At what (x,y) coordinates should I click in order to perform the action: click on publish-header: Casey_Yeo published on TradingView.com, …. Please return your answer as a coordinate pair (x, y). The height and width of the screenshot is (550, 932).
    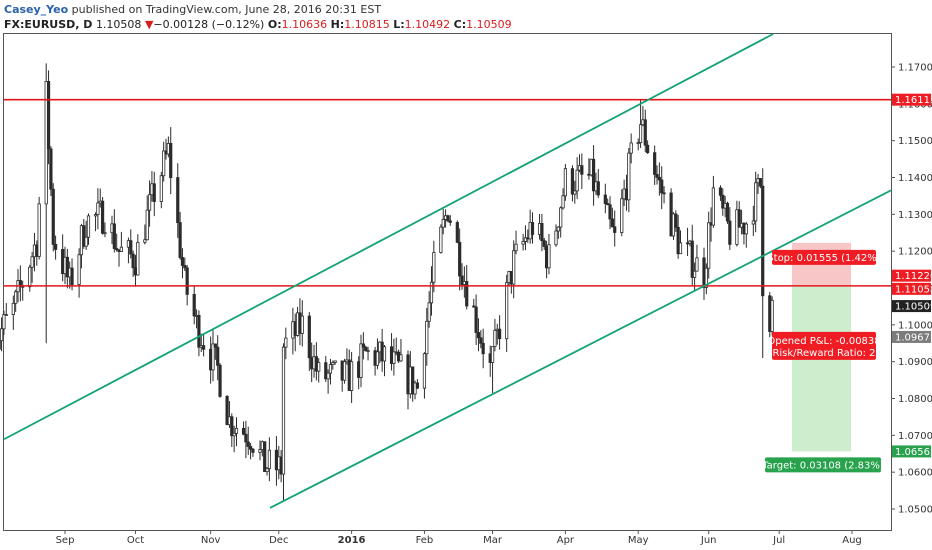
    Looking at the image, I should click on (192, 9).